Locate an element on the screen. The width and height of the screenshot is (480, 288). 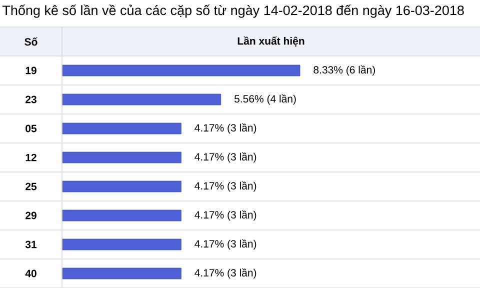
y-tick-label: 05 is located at coordinates (31, 128).